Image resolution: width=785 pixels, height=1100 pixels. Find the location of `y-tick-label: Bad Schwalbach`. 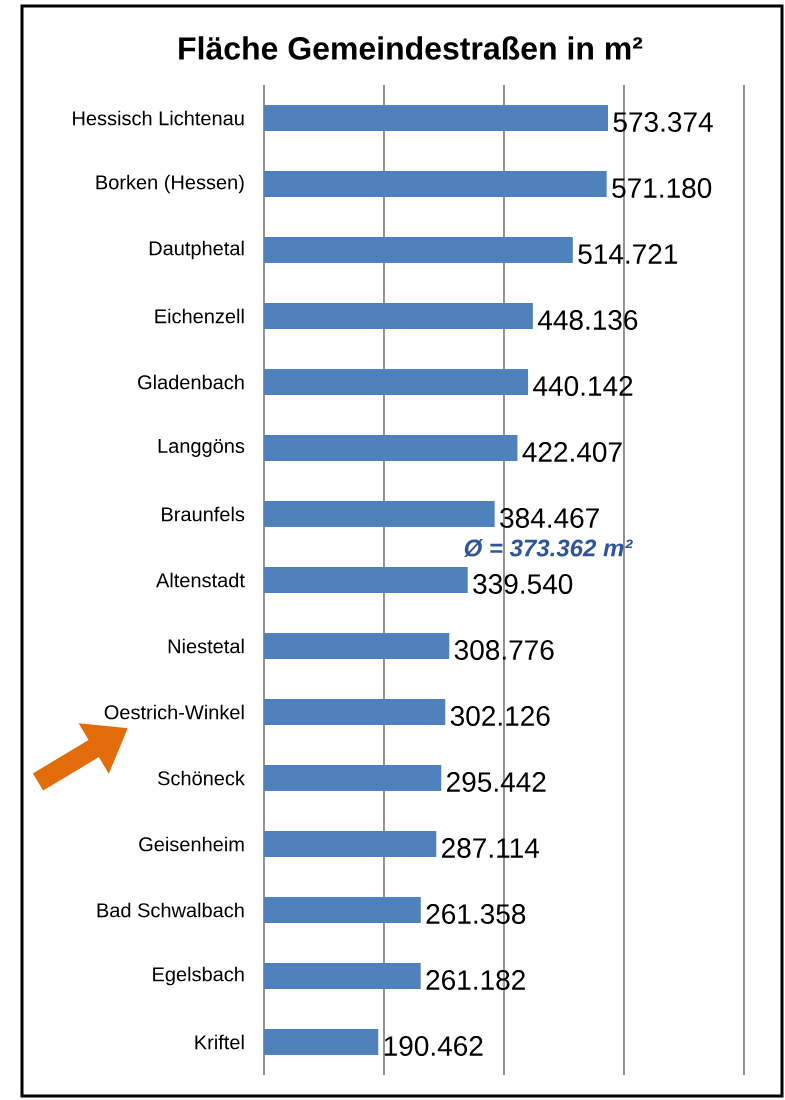

y-tick-label: Bad Schwalbach is located at coordinates (170, 910).